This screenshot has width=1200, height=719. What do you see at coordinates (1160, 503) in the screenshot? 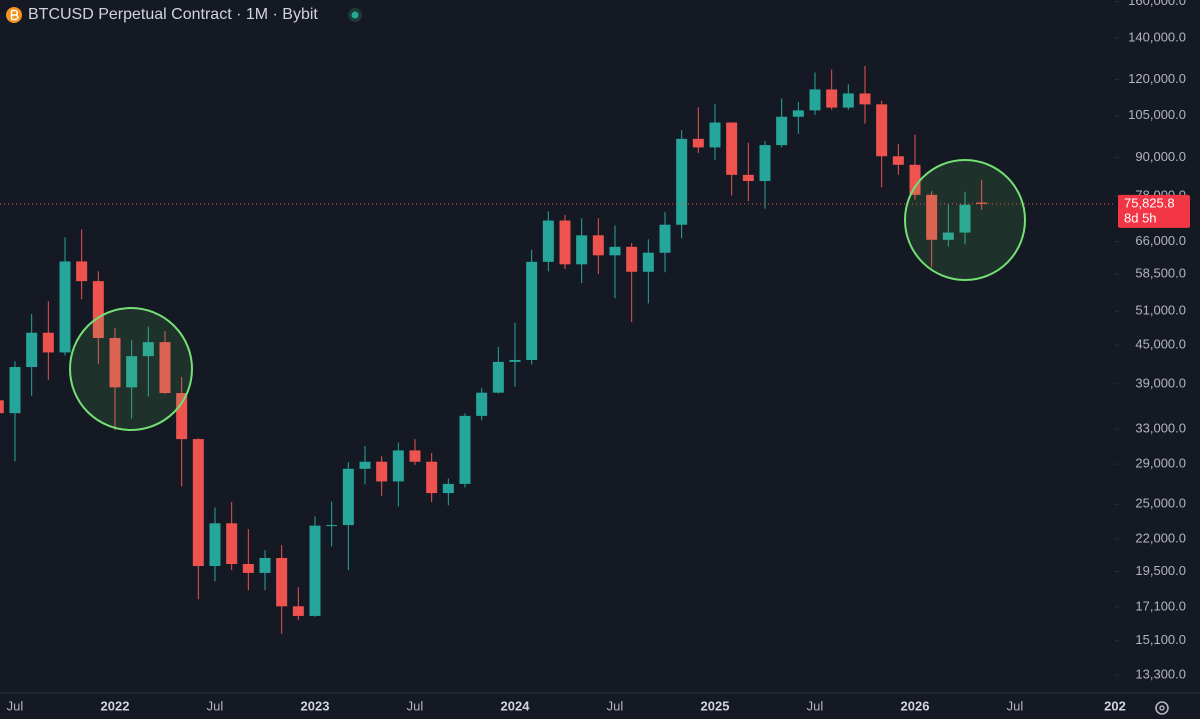
I see `y-tick-label: 25,000.0` at bounding box center [1160, 503].